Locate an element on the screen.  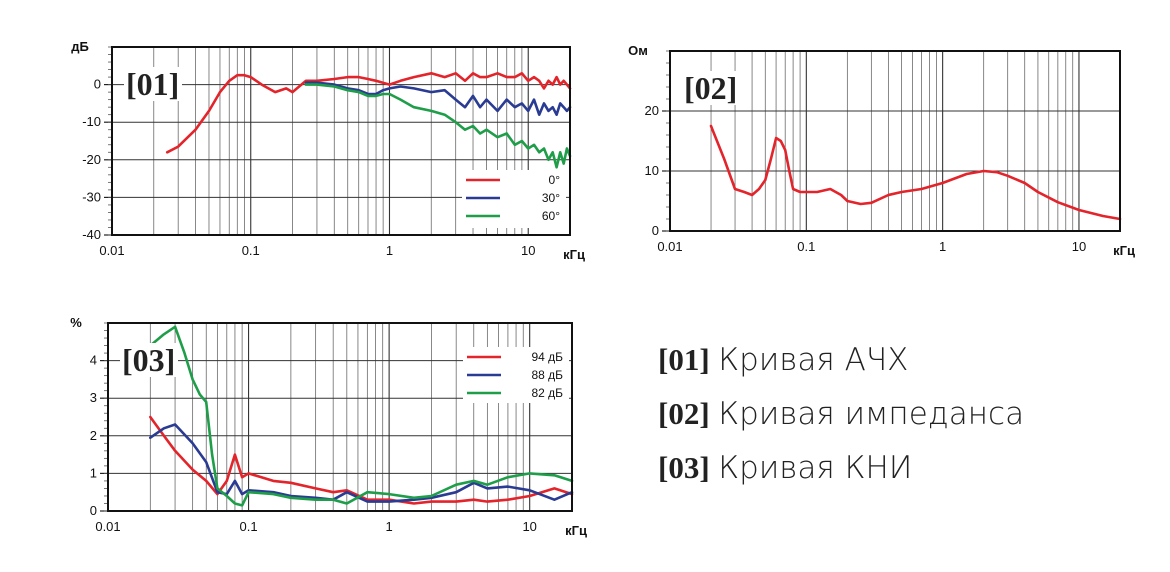
caption-01-text: Кривая АЧХ is located at coordinates (813, 360).